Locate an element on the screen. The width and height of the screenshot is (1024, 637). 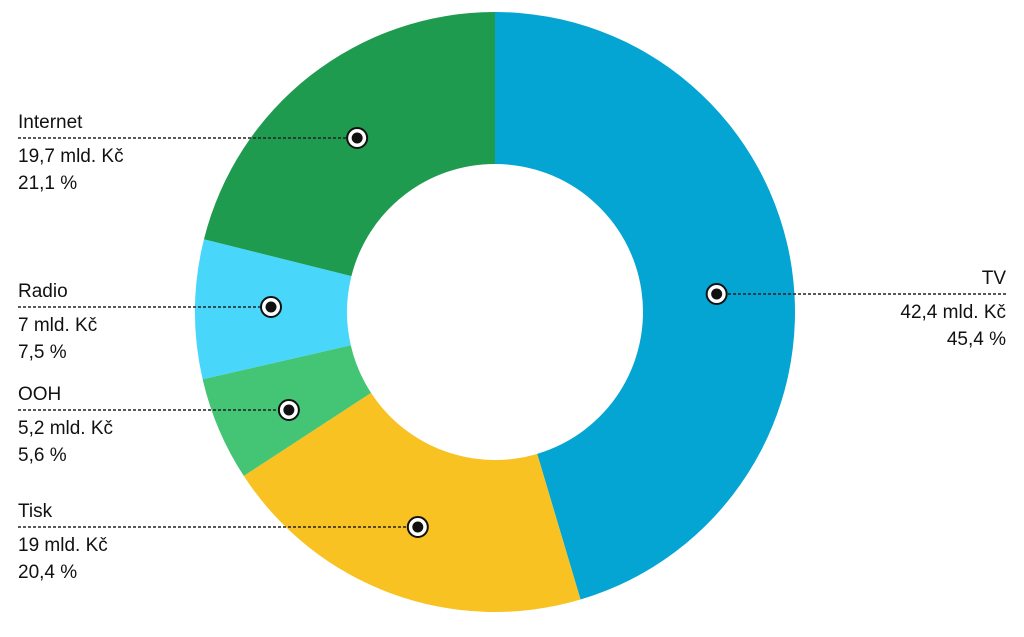
ooh-name-label: OOH is located at coordinates (39, 394).